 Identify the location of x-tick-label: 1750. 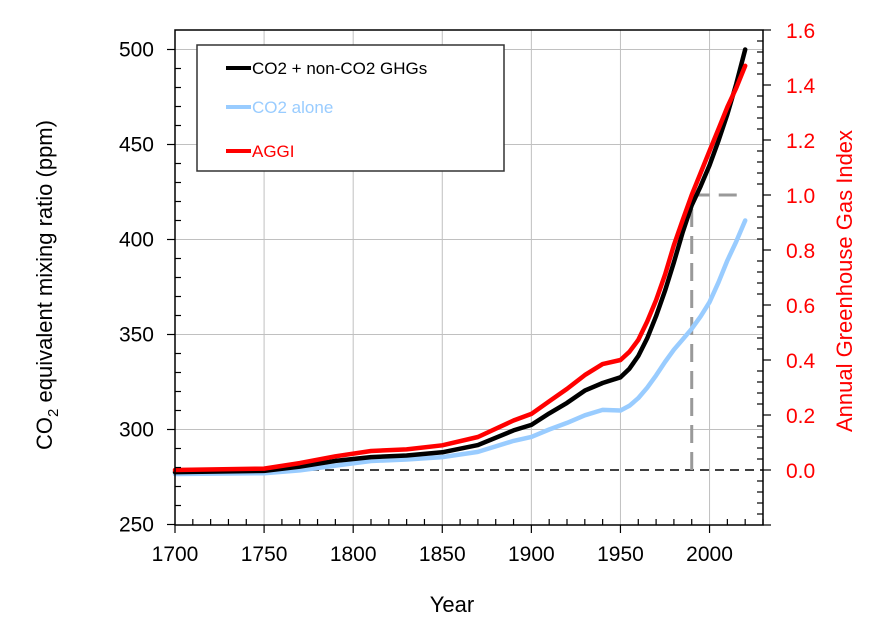
(264, 554).